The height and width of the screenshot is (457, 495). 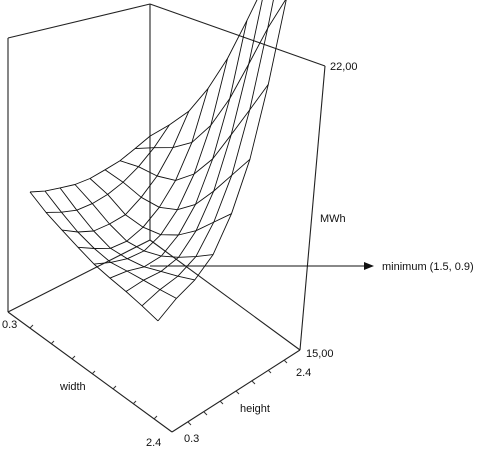 What do you see at coordinates (153, 443) in the screenshot?
I see `width-max-label: 2.4` at bounding box center [153, 443].